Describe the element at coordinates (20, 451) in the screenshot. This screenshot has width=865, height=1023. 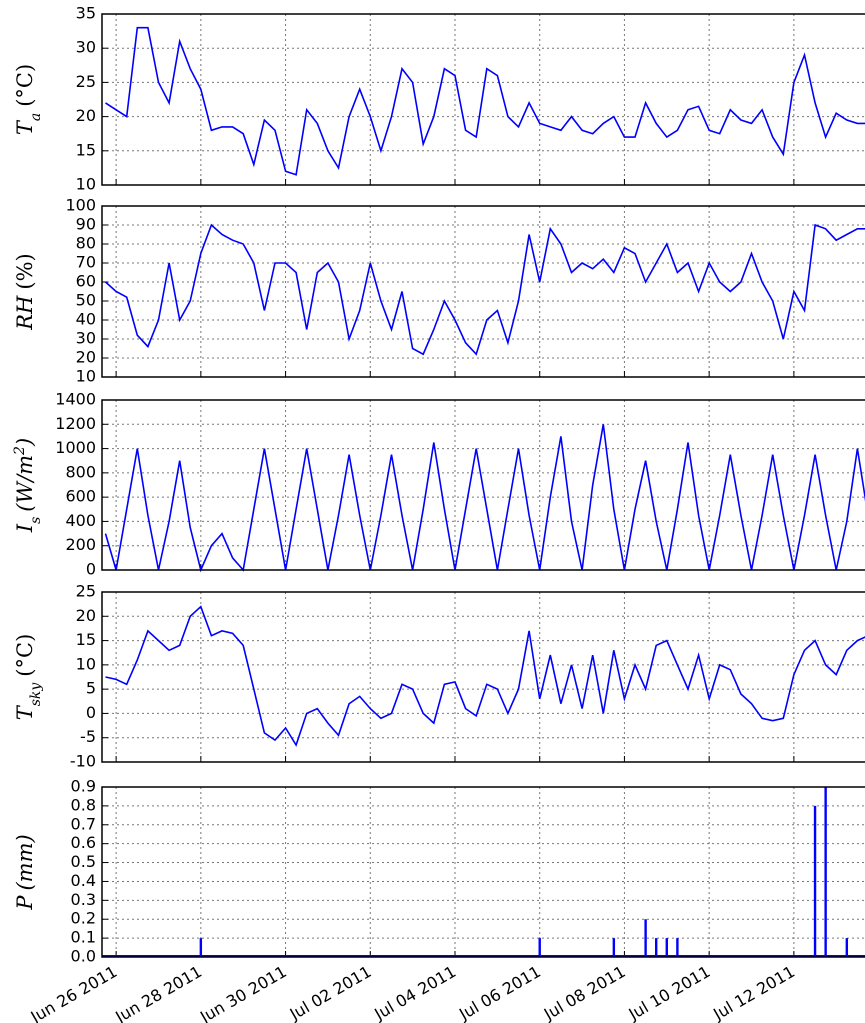
I see `y-axis-label-part: 2` at that location.